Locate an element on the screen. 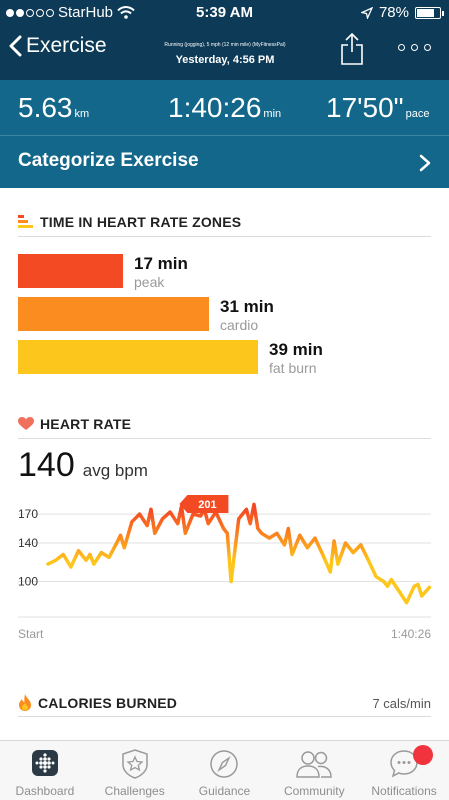 The height and width of the screenshot is (800, 449). zones-icon is located at coordinates (25, 221).